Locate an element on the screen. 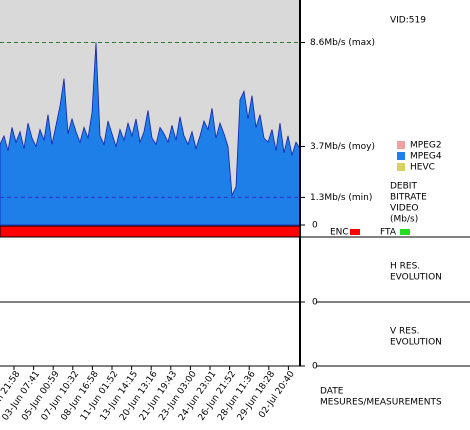  y-axis-title: BITRATE is located at coordinates (408, 198).